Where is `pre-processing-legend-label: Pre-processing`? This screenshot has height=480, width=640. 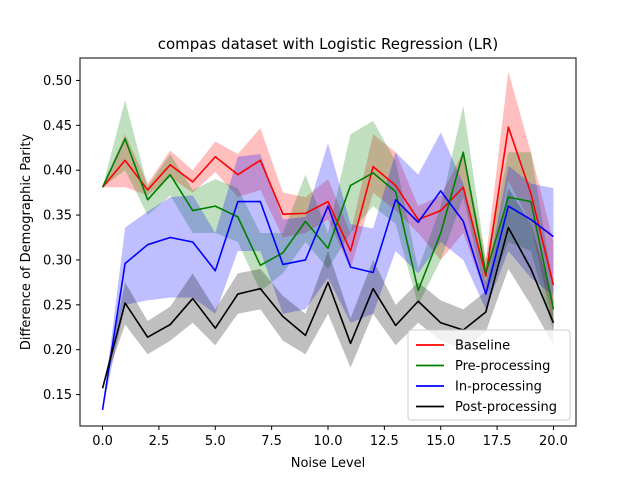 pre-processing-legend-label: Pre-processing is located at coordinates (502, 366).